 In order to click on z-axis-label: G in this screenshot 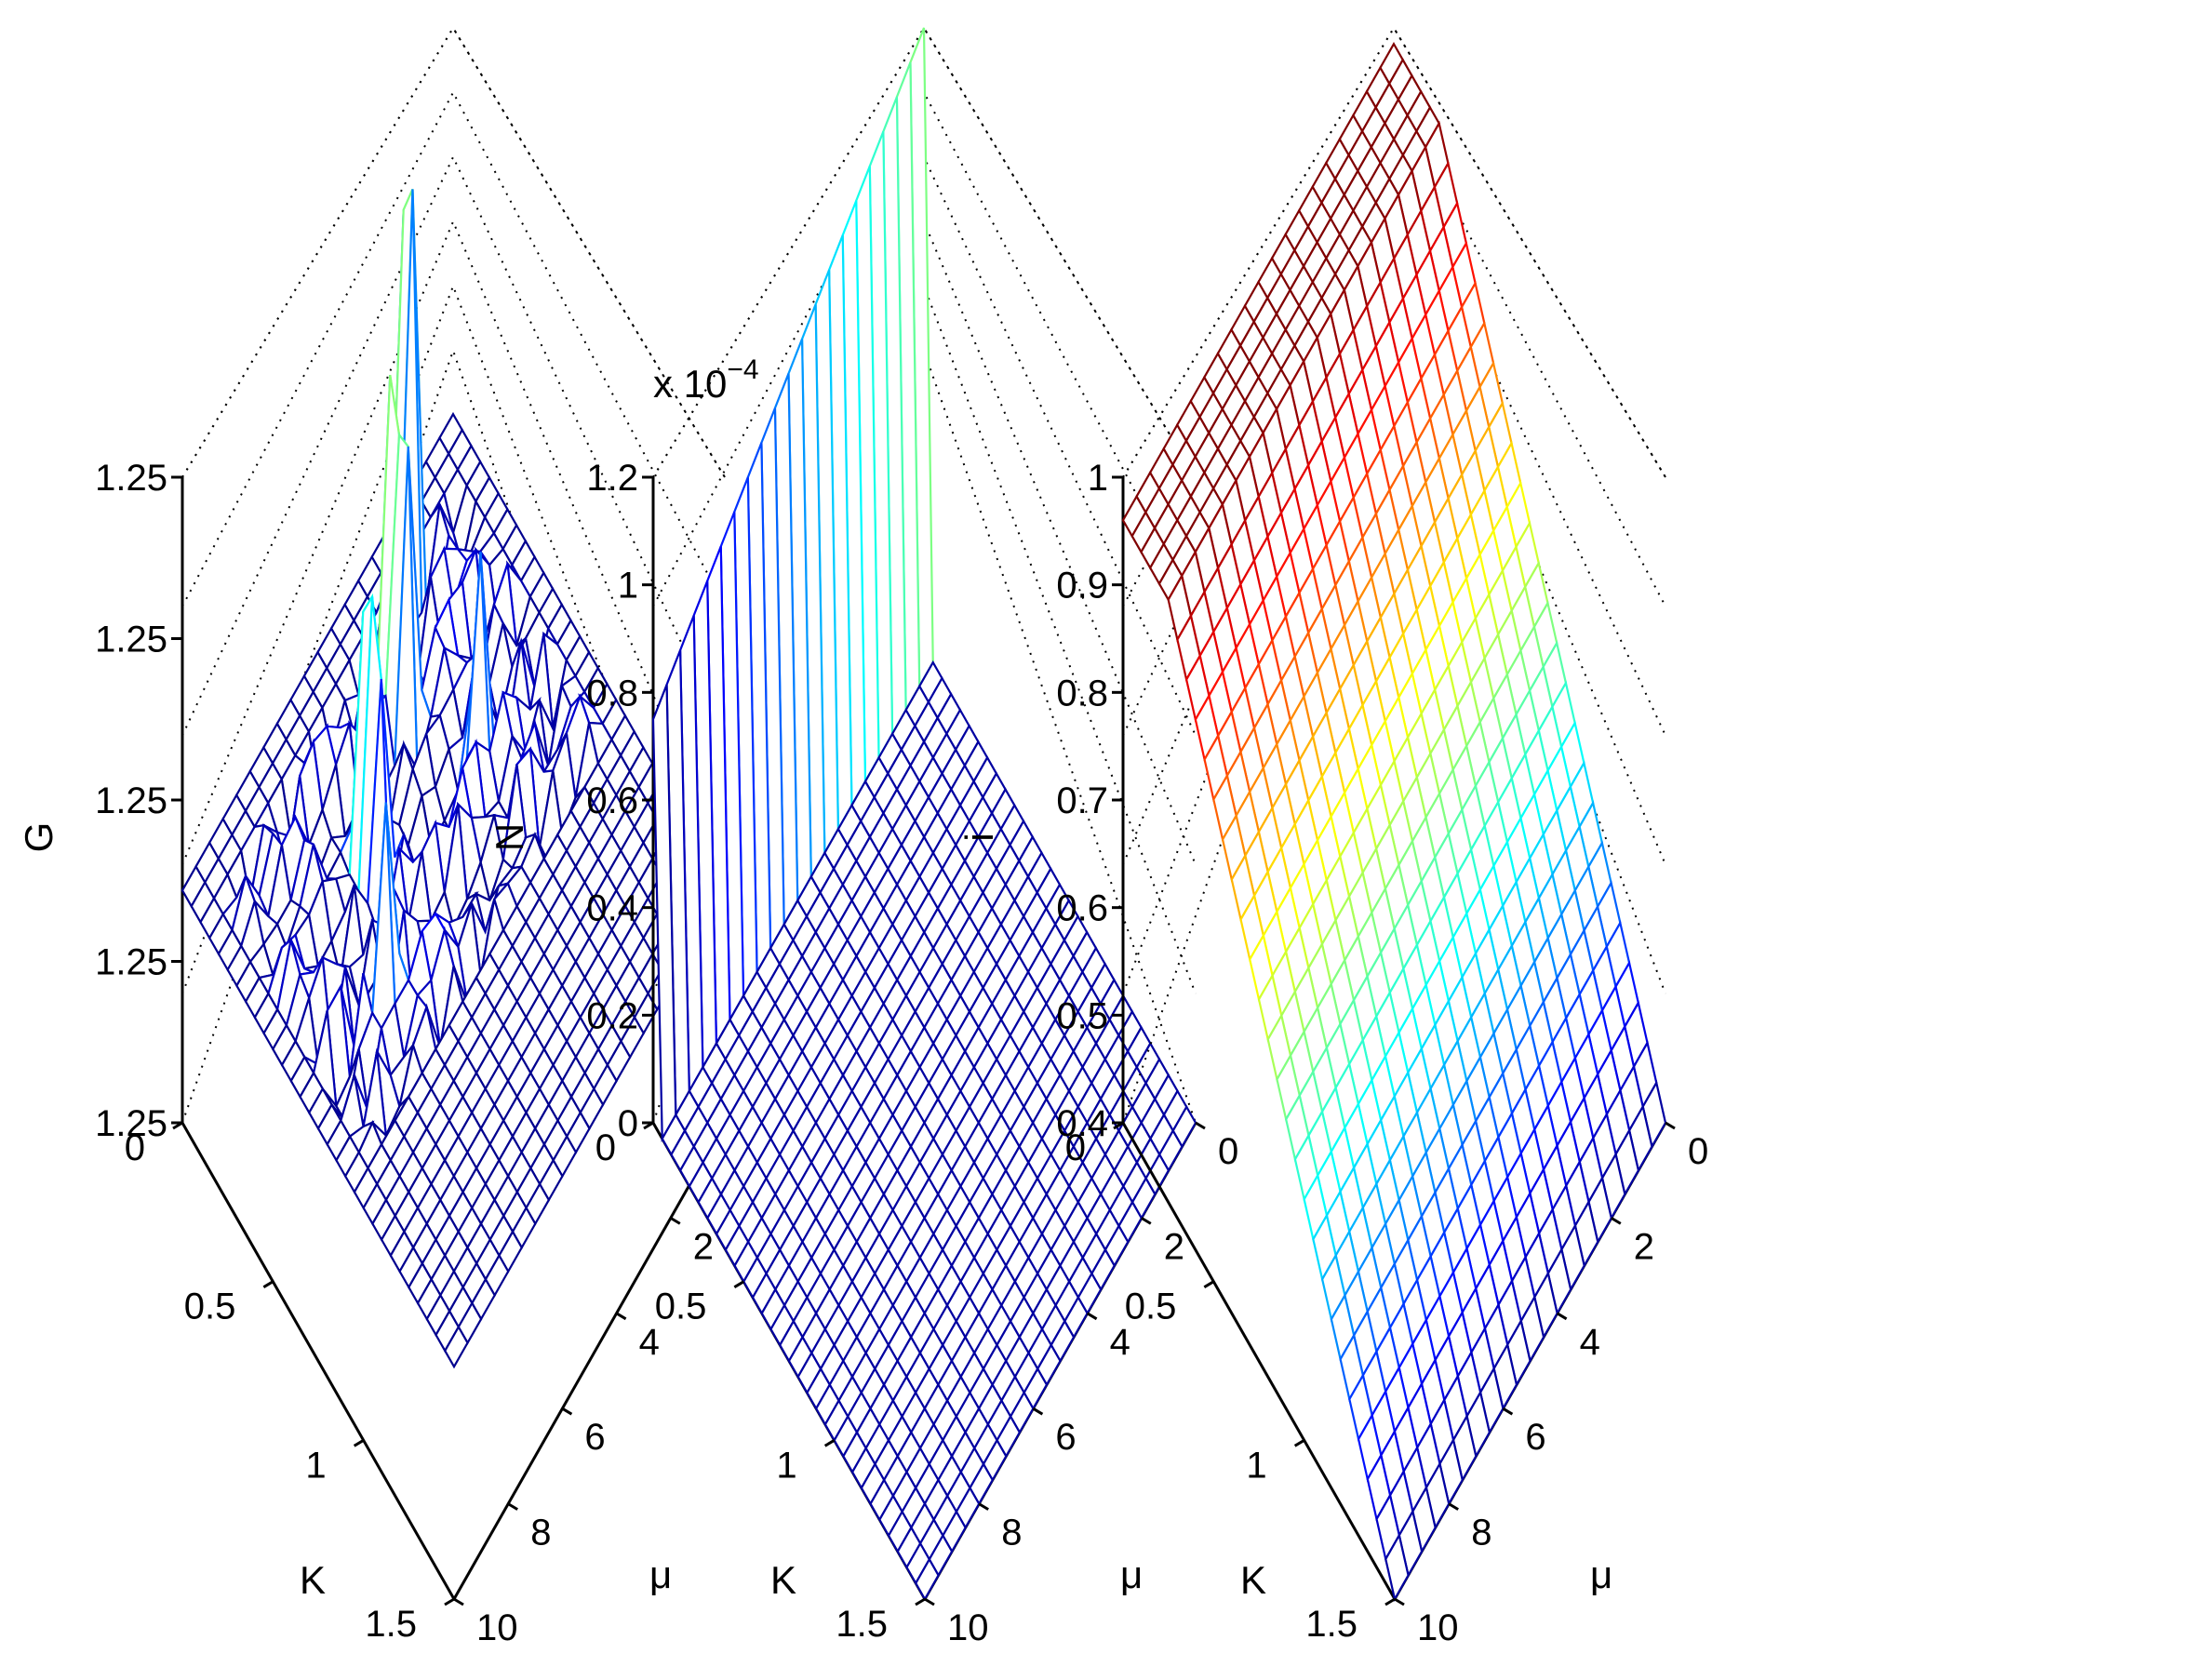, I will do `click(39, 837)`.